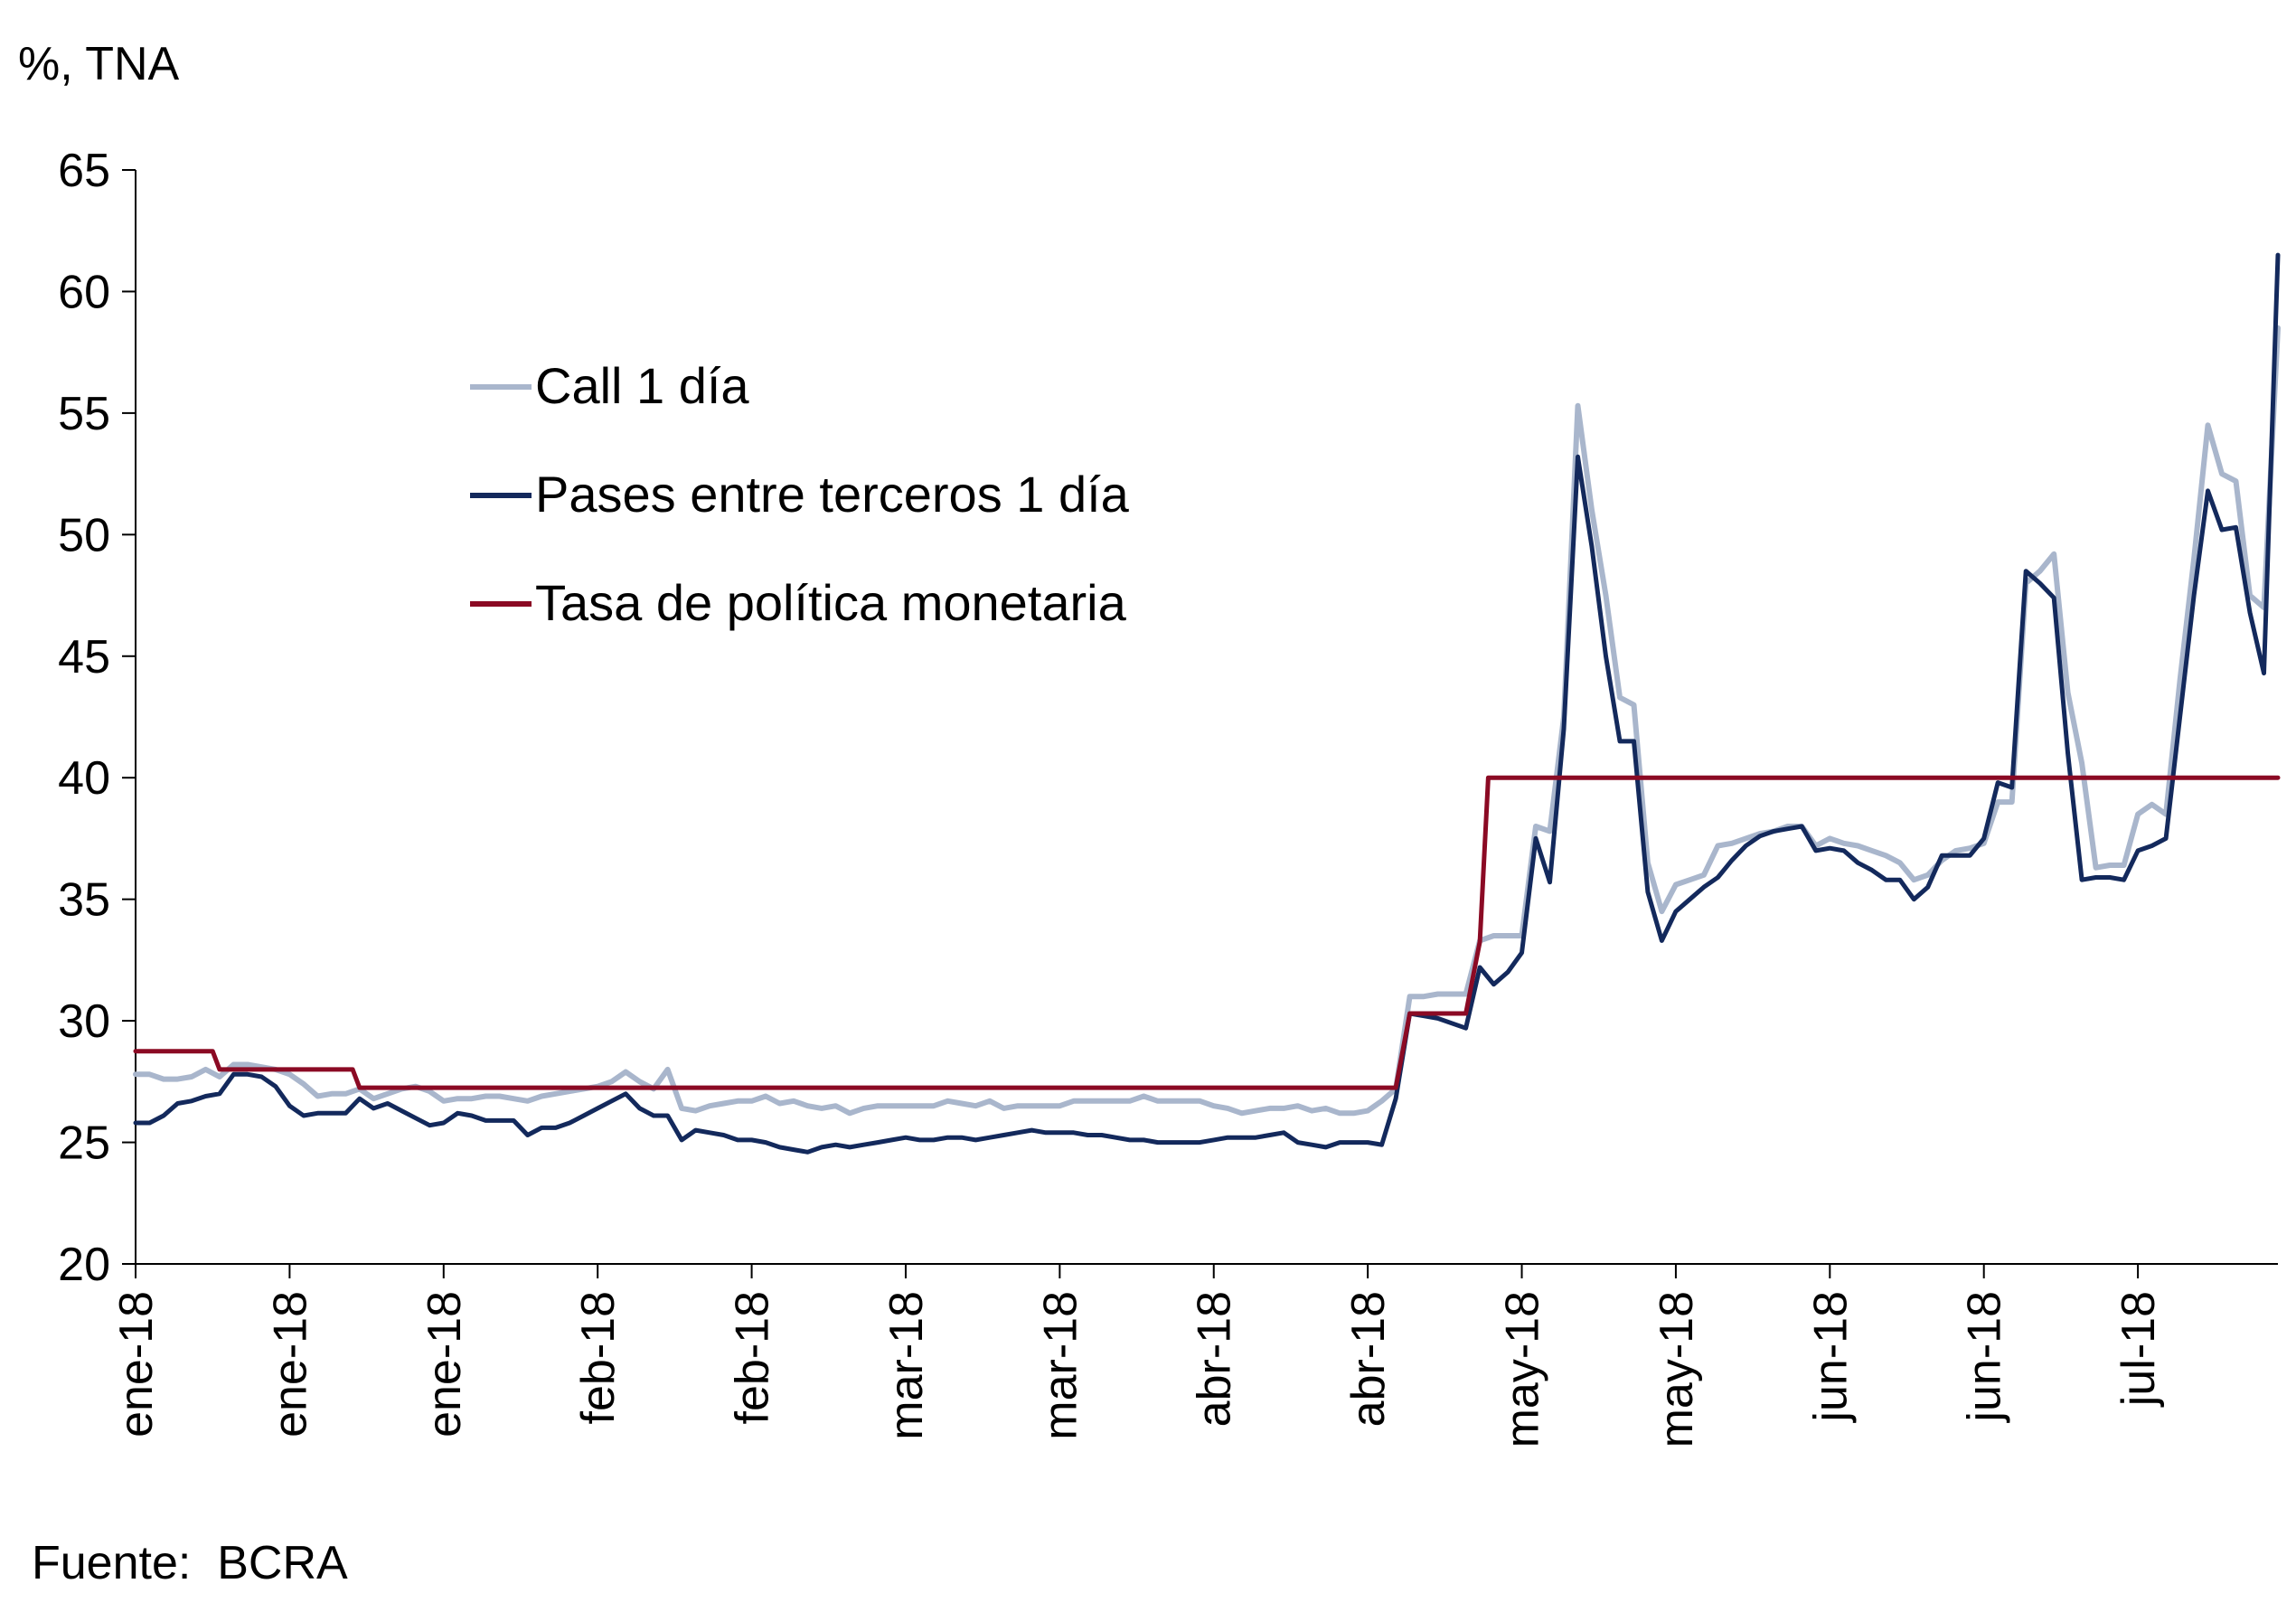 This screenshot has width=2296, height=1612. I want to click on y-tick-label: 40, so click(84, 778).